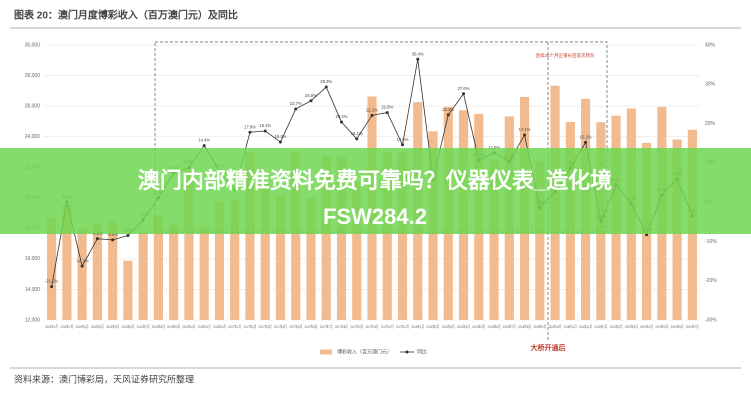 This screenshot has width=751, height=405. Describe the element at coordinates (188, 326) in the screenshot. I see `x-tick-label: 2016年10月` at that location.